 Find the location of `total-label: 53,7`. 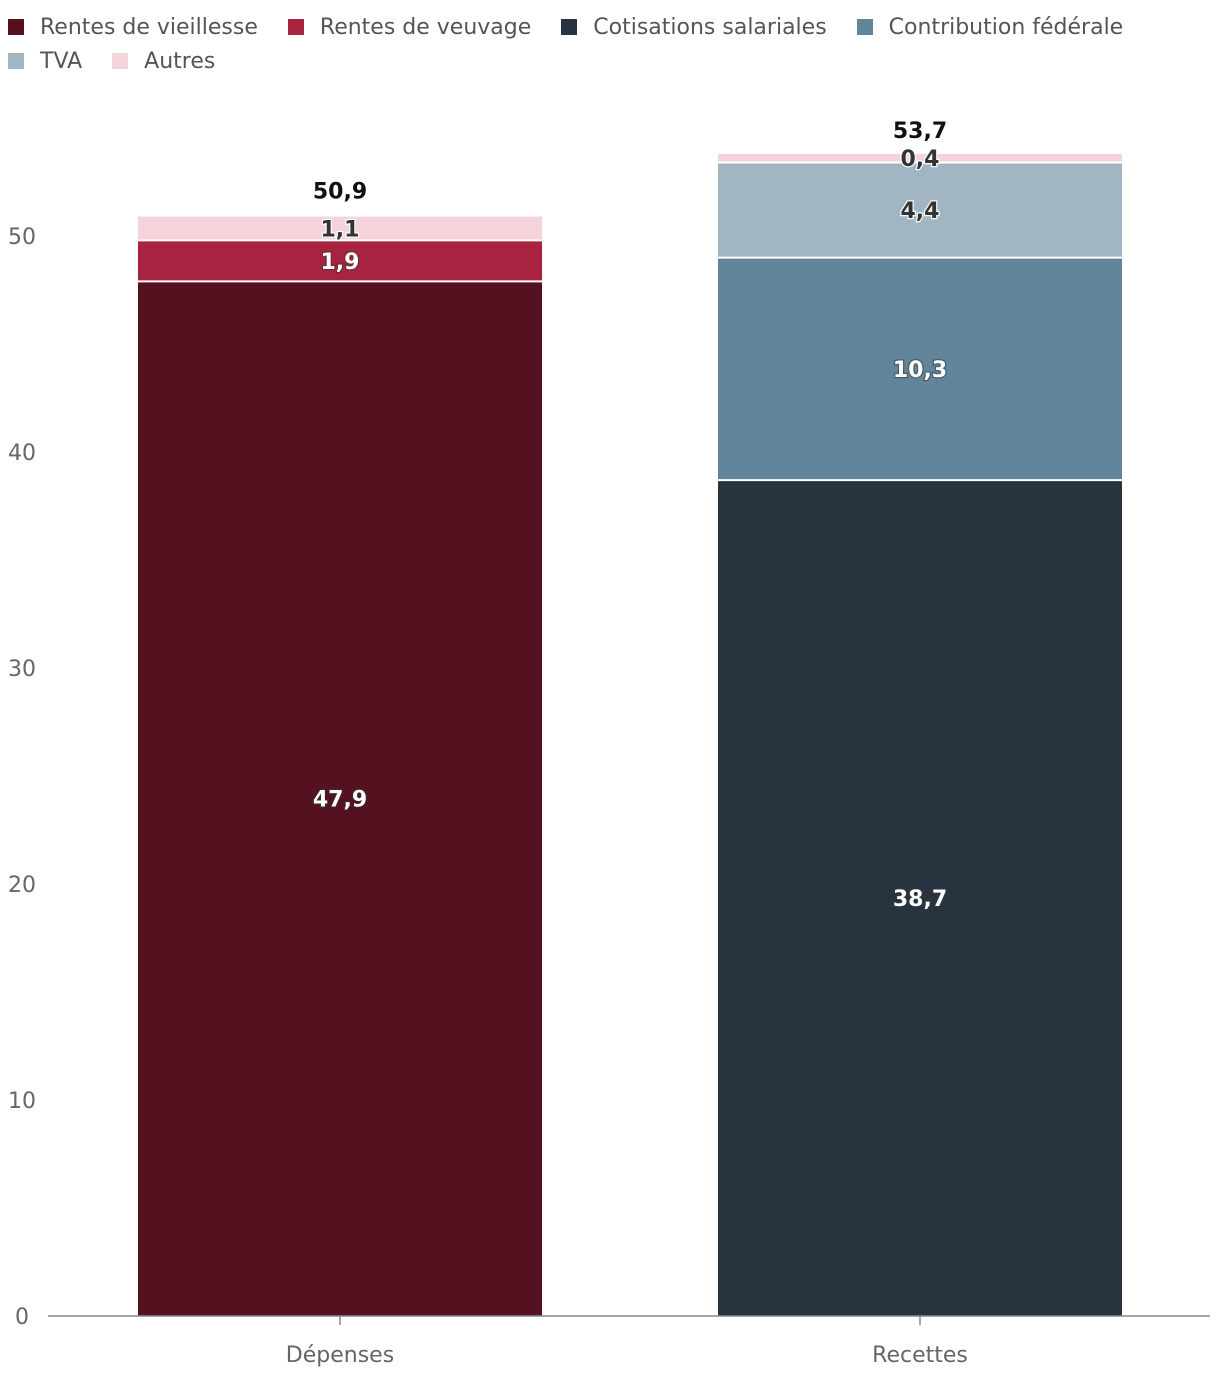

total-label: 53,7 is located at coordinates (920, 131).